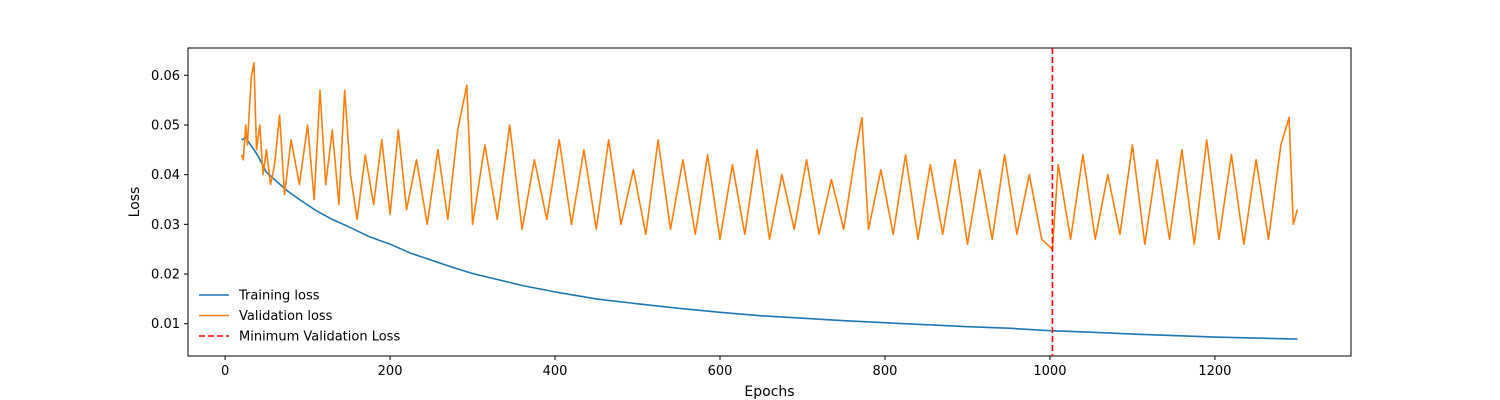  Describe the element at coordinates (165, 126) in the screenshot. I see `y-tick-label: 0.05` at that location.